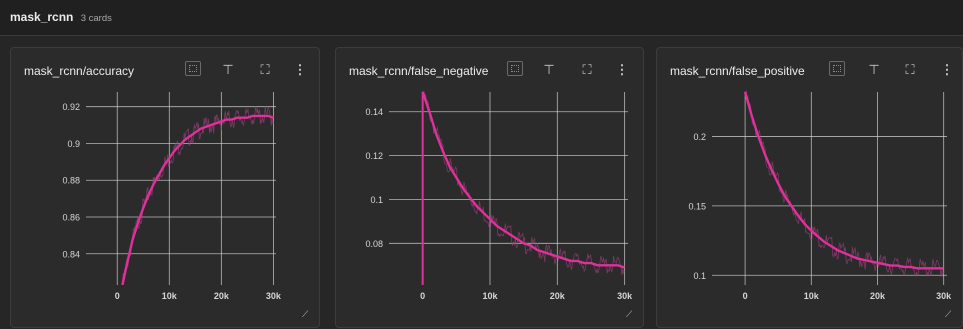 The image size is (963, 329). What do you see at coordinates (96, 18) in the screenshot?
I see `group-card-count: 3 cards` at bounding box center [96, 18].